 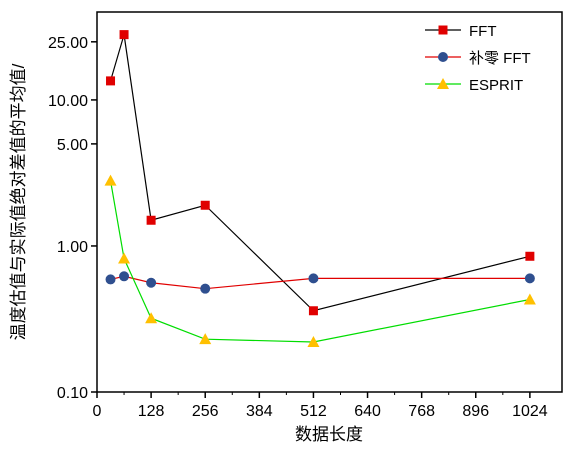 I want to click on legend-label: 补零 FFT, so click(x=500, y=58).